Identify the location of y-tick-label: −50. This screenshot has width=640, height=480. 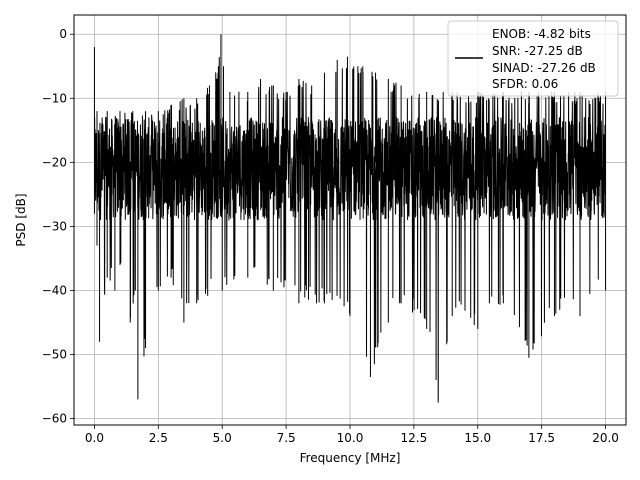
(54, 355).